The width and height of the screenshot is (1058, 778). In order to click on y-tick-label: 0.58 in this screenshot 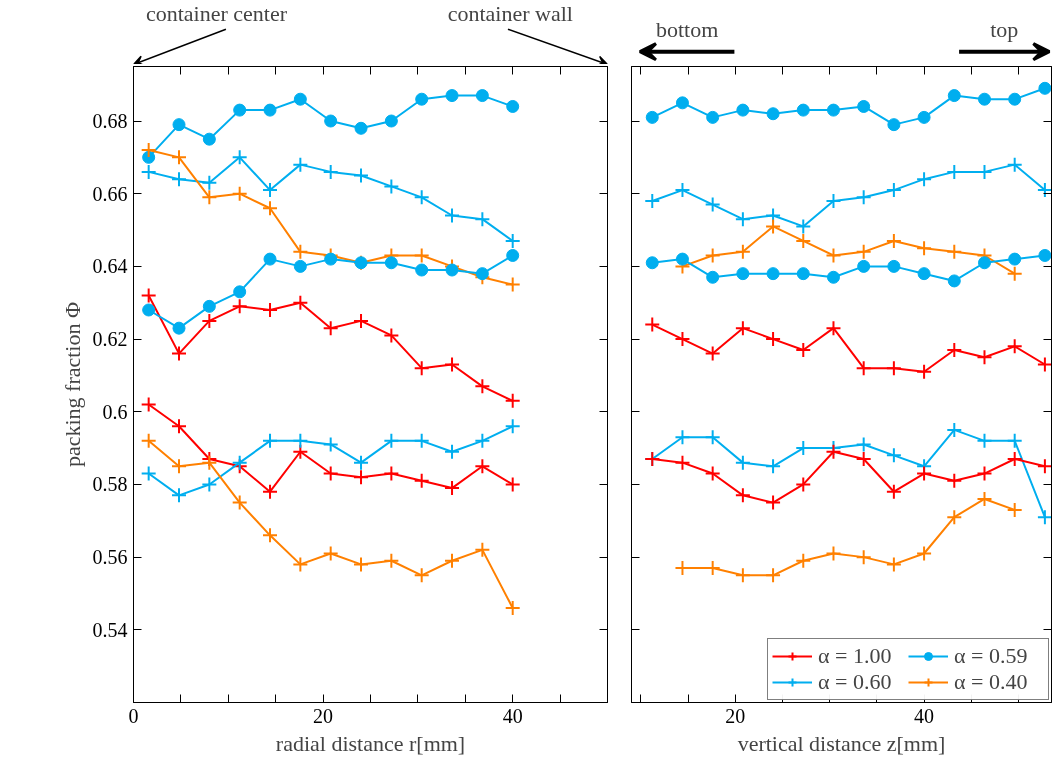, I will do `click(110, 484)`.